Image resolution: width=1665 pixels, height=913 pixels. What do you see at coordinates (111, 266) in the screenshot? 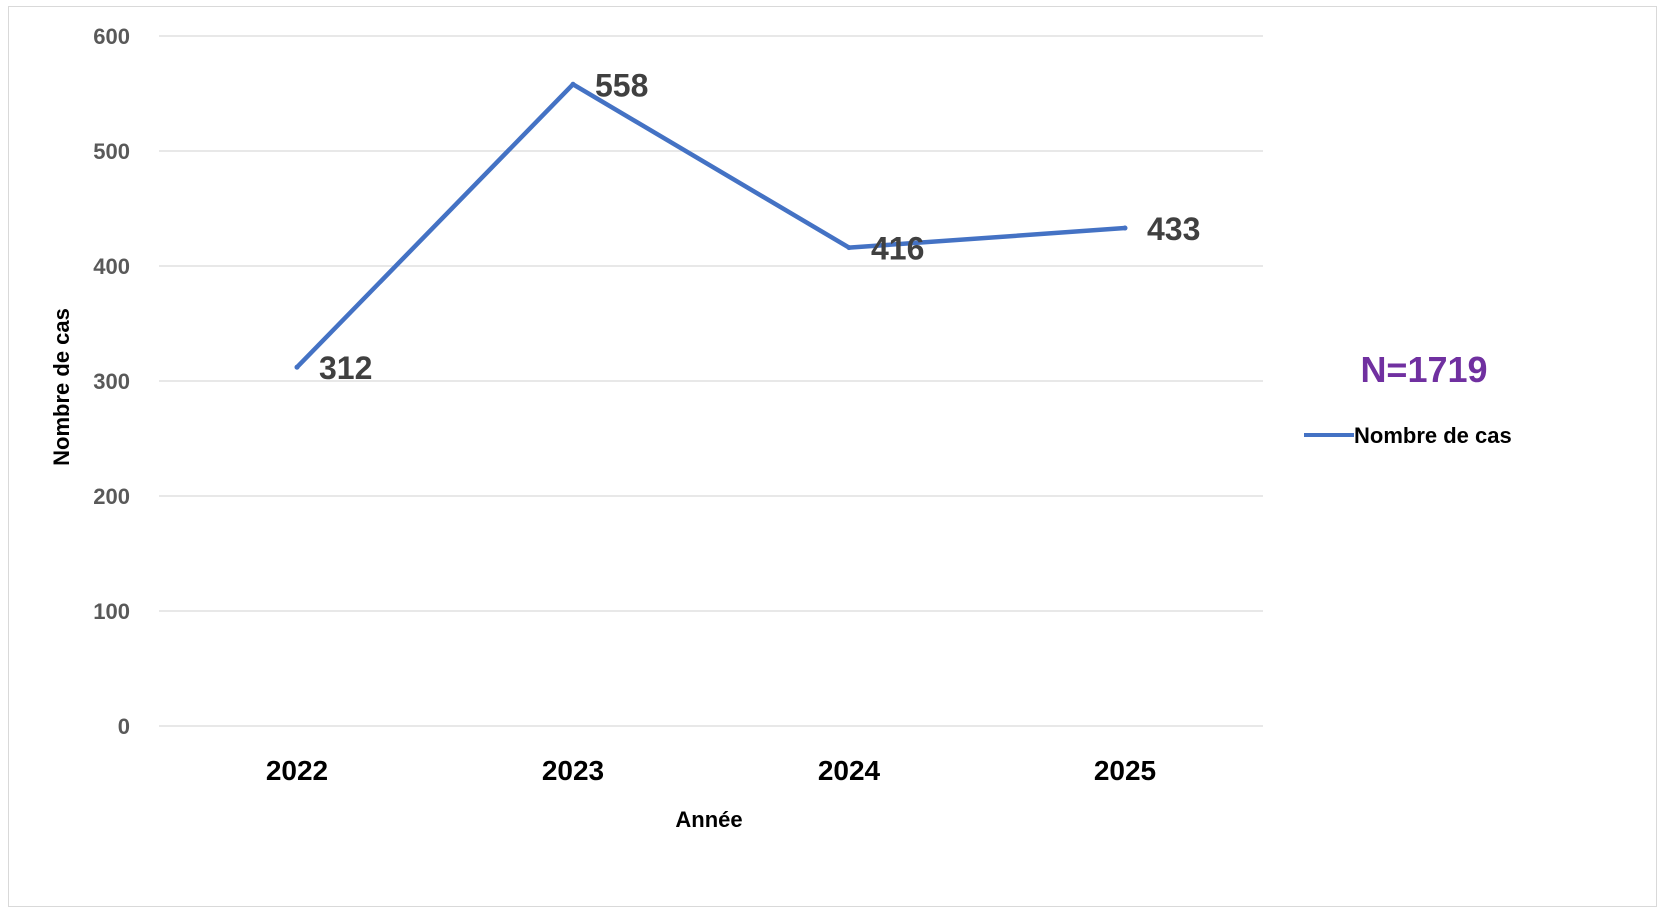
I see `y-tick-label: 400` at bounding box center [111, 266].